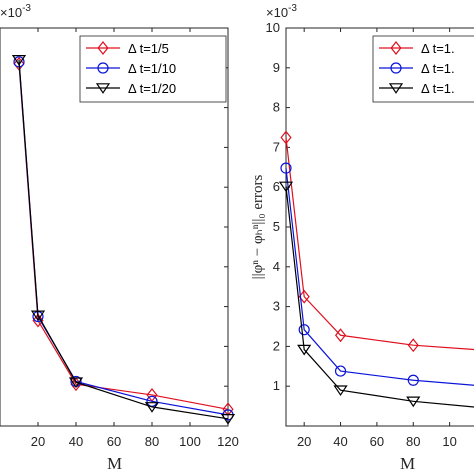  I want to click on right-y-tick-label: 10, so click(273, 27).